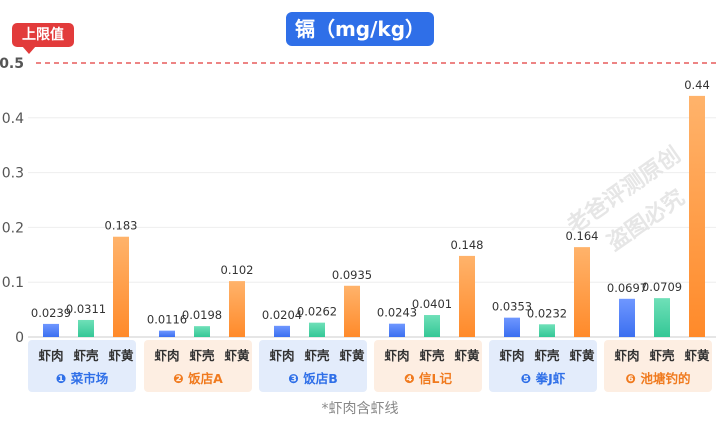  I want to click on group-label: ❶ 菜市场, so click(82, 378).